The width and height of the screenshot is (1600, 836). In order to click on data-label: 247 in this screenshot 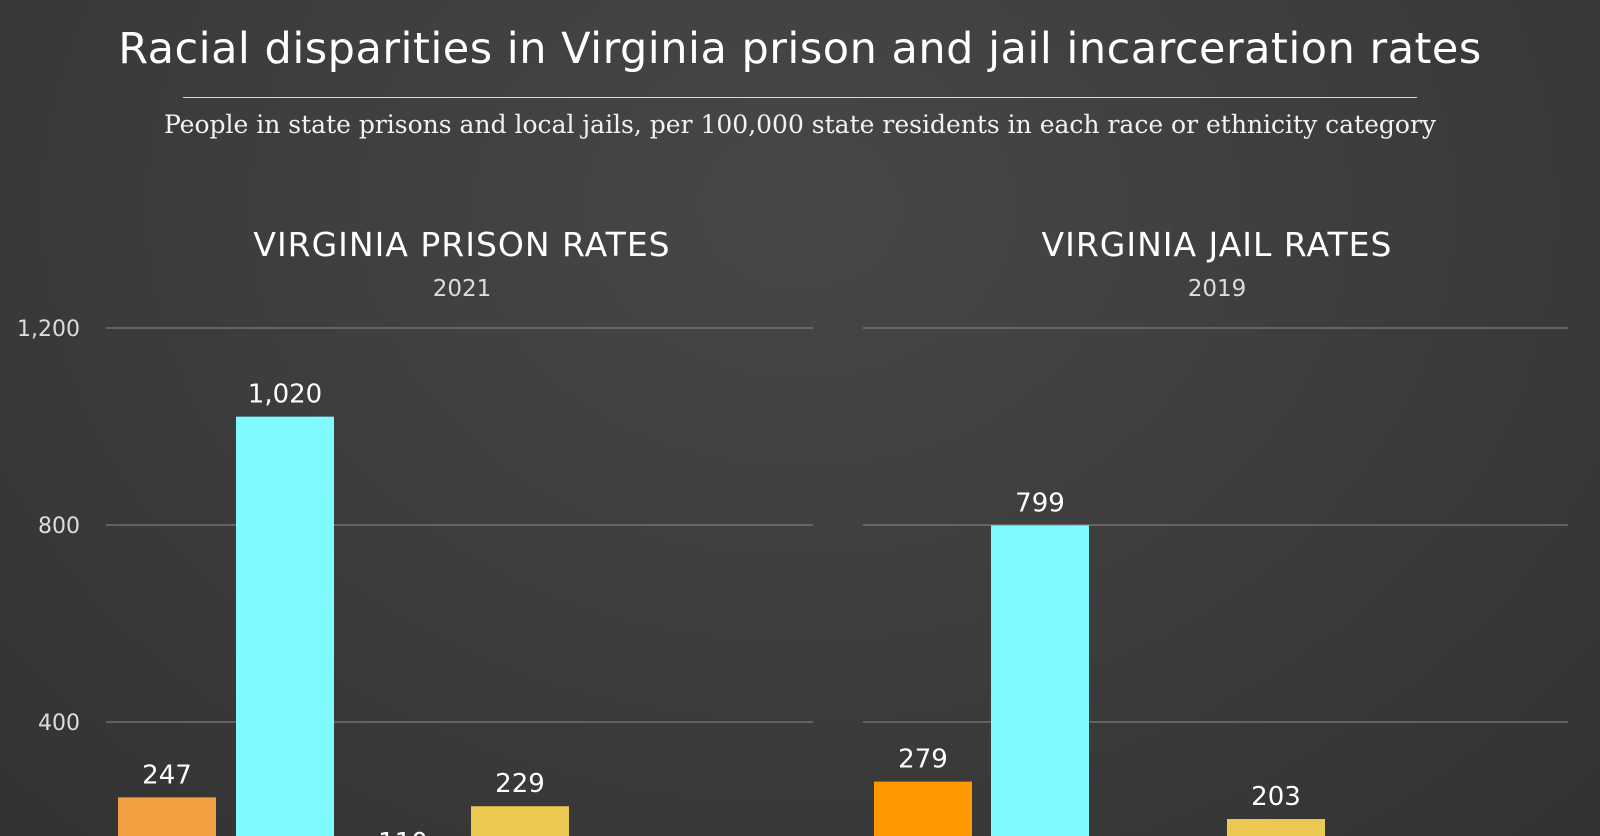, I will do `click(167, 775)`.